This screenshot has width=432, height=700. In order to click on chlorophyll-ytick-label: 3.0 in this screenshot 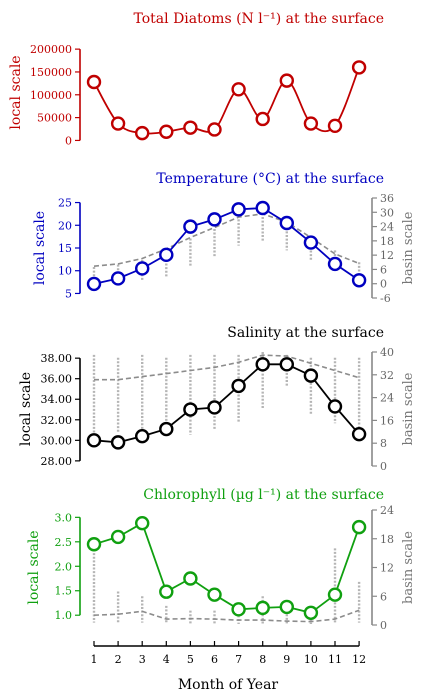, I will do `click(64, 517)`.